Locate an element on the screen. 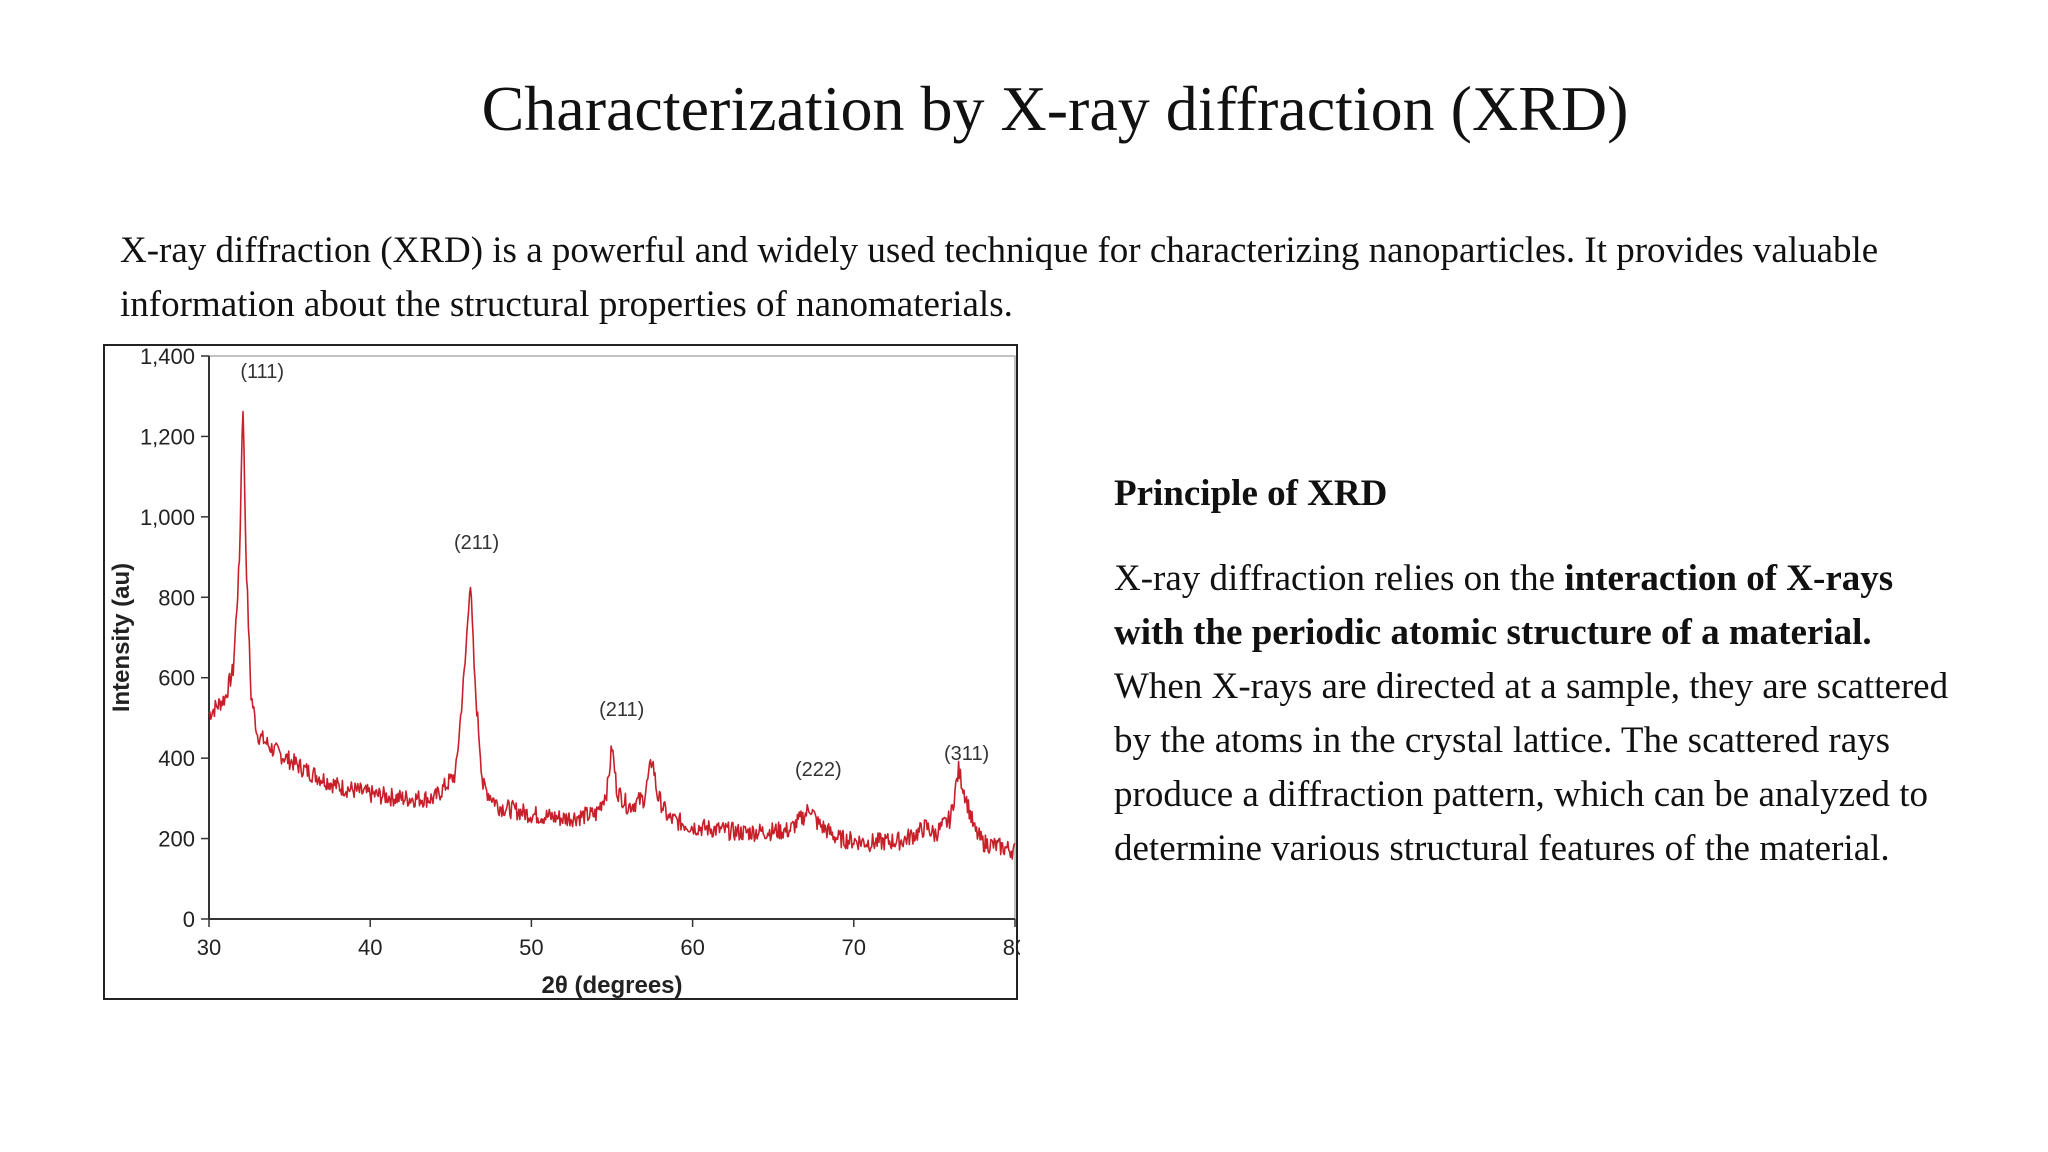  y-tick-label: 800 is located at coordinates (176, 597).